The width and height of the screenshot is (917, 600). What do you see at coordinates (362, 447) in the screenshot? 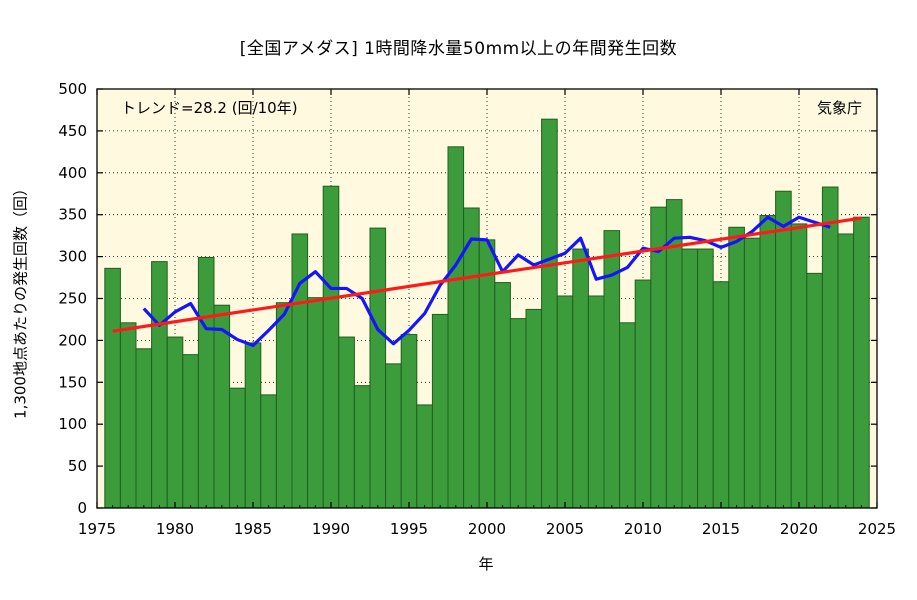
I see `bar-1992` at bounding box center [362, 447].